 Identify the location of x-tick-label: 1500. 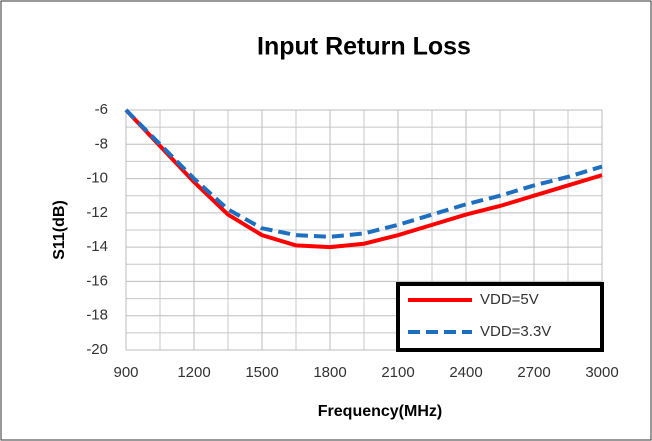
(261, 372).